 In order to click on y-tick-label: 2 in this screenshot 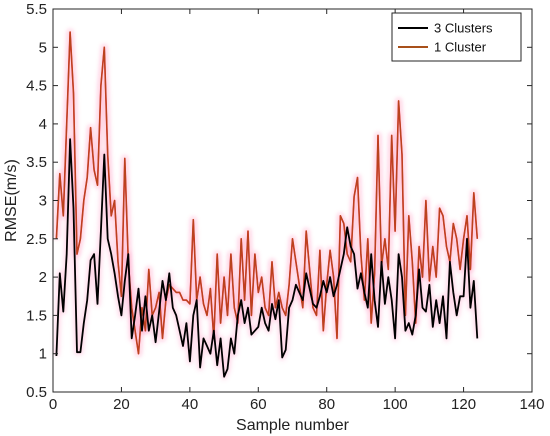, I will do `click(43, 277)`.